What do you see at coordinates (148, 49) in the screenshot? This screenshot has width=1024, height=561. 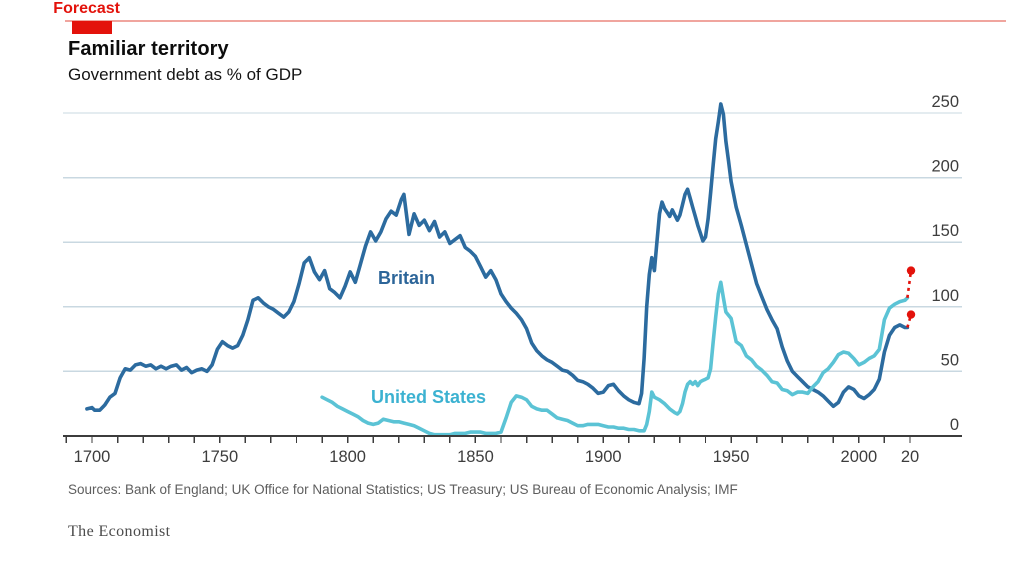 I see `chart-title: Familiar territory` at bounding box center [148, 49].